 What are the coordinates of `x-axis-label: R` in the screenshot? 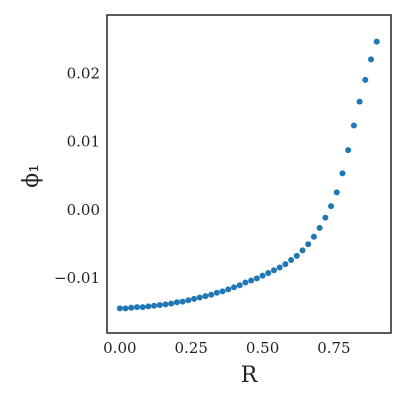 It's located at (250, 375).